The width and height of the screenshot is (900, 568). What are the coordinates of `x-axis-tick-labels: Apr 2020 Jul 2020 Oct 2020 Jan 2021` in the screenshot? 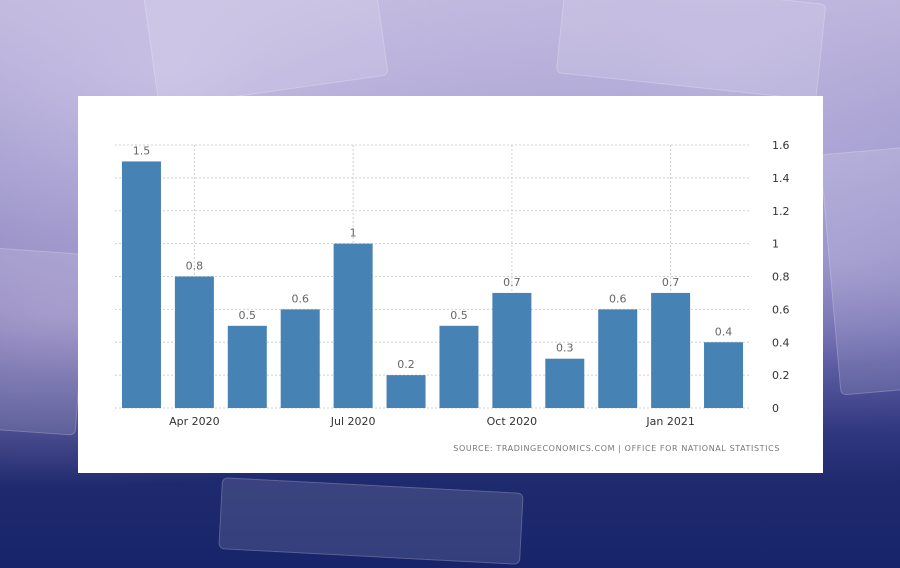 It's located at (432, 421).